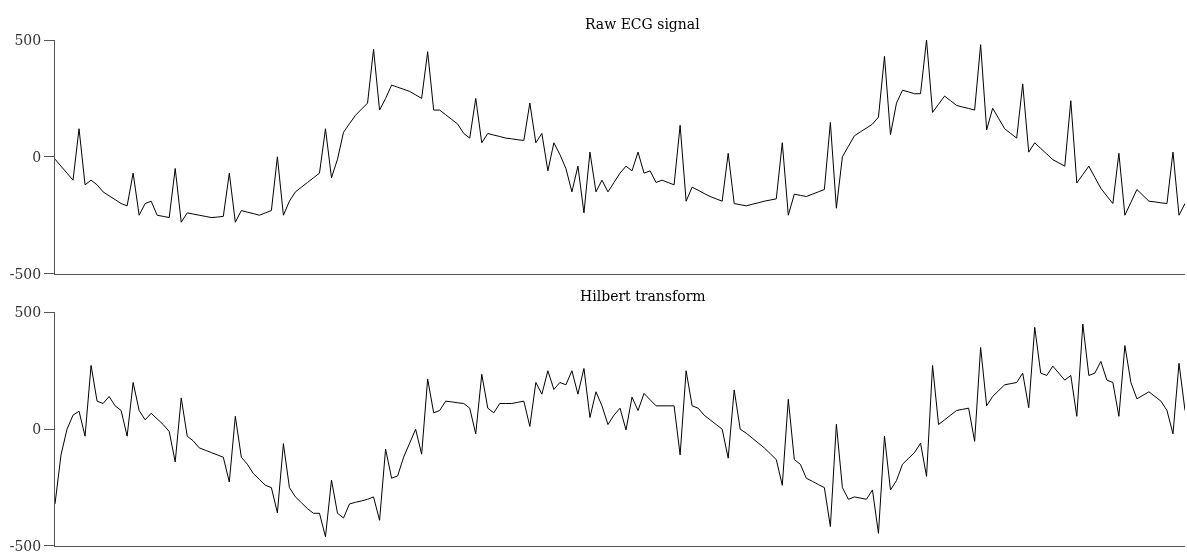 This screenshot has height=556, width=1187. Describe the element at coordinates (643, 24) in the screenshot. I see `chart-title: Raw ECG signal` at that location.